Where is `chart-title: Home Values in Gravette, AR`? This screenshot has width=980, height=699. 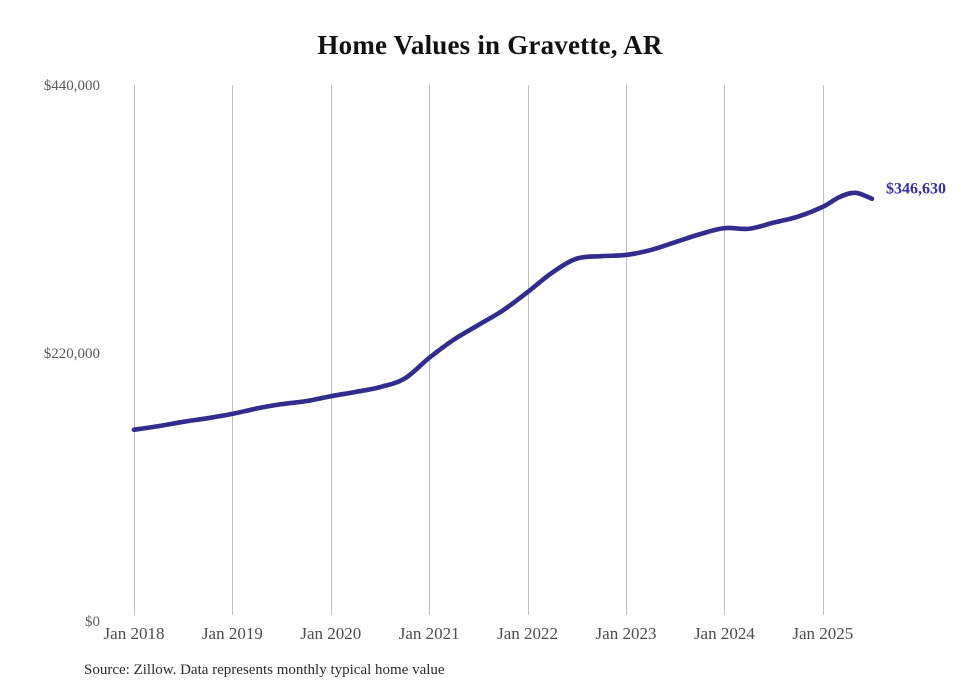 chart-title: Home Values in Gravette, AR is located at coordinates (490, 45).